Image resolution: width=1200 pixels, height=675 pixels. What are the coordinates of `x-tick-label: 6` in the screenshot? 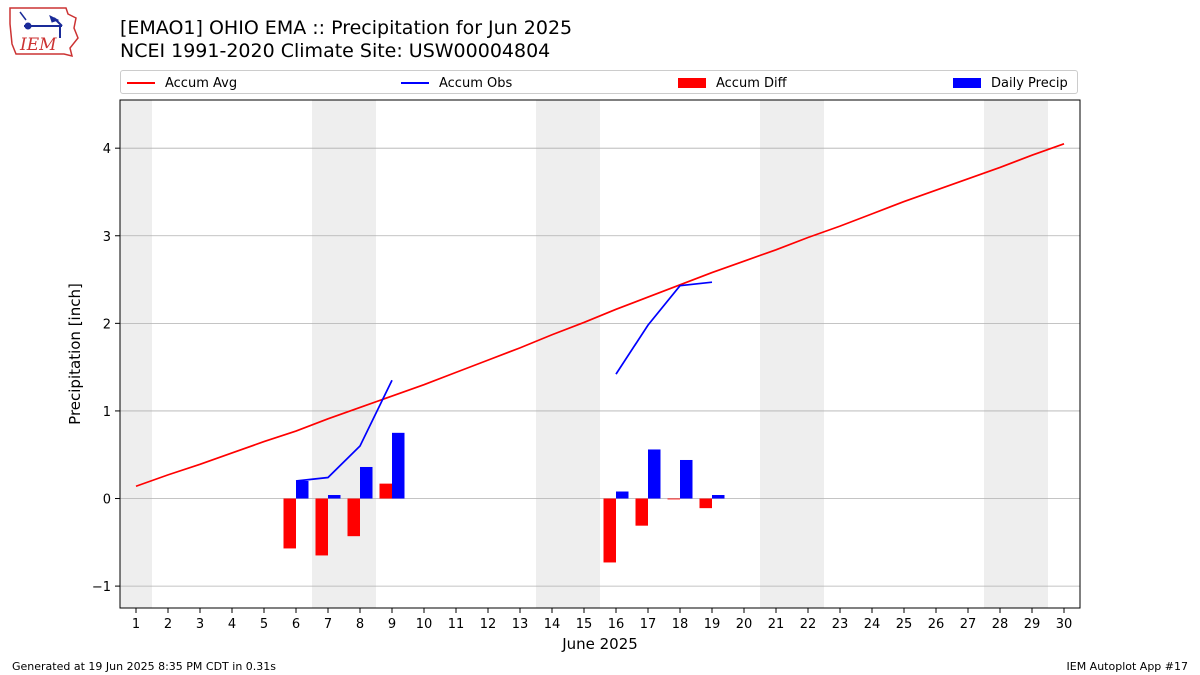 It's located at (296, 624).